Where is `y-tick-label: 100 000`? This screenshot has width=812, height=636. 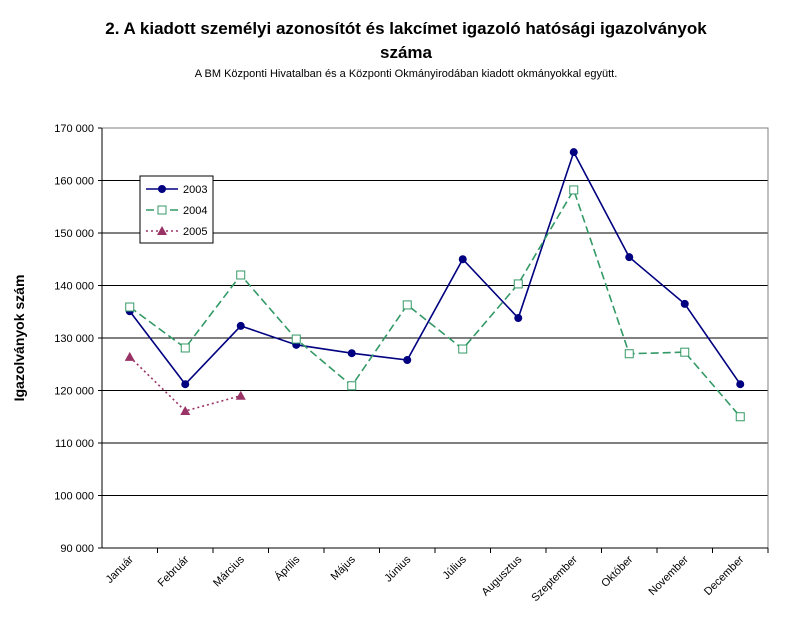 y-tick-label: 100 000 is located at coordinates (74, 497).